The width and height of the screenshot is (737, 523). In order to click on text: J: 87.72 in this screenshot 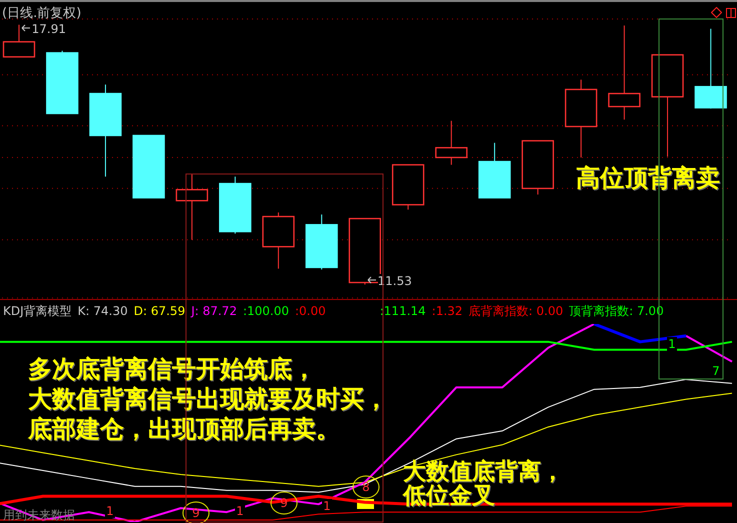, I will do `click(214, 311)`.